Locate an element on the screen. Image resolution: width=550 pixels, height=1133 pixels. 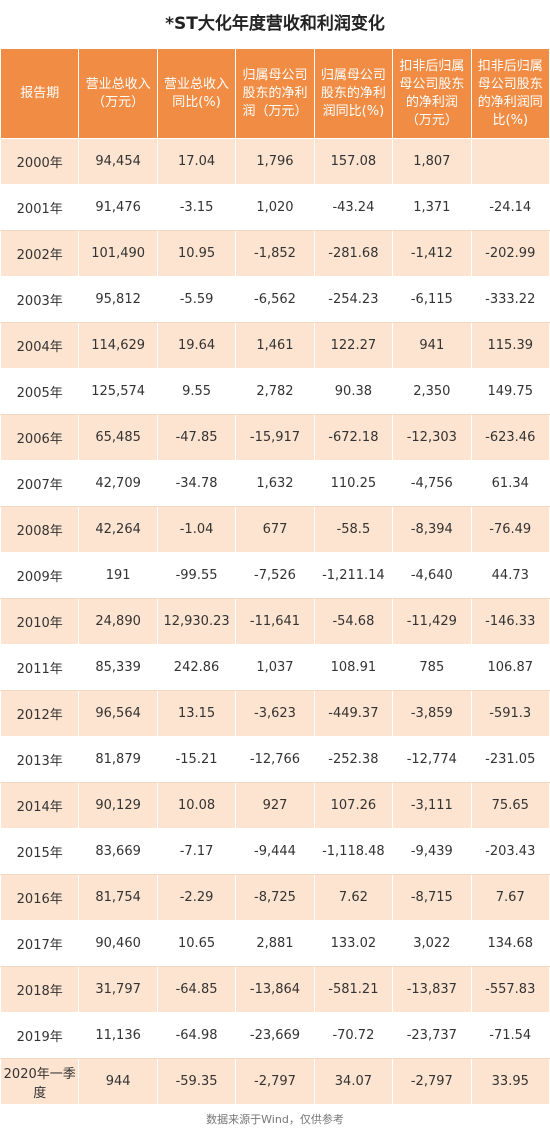
table-cell: 110.25 is located at coordinates (353, 483).